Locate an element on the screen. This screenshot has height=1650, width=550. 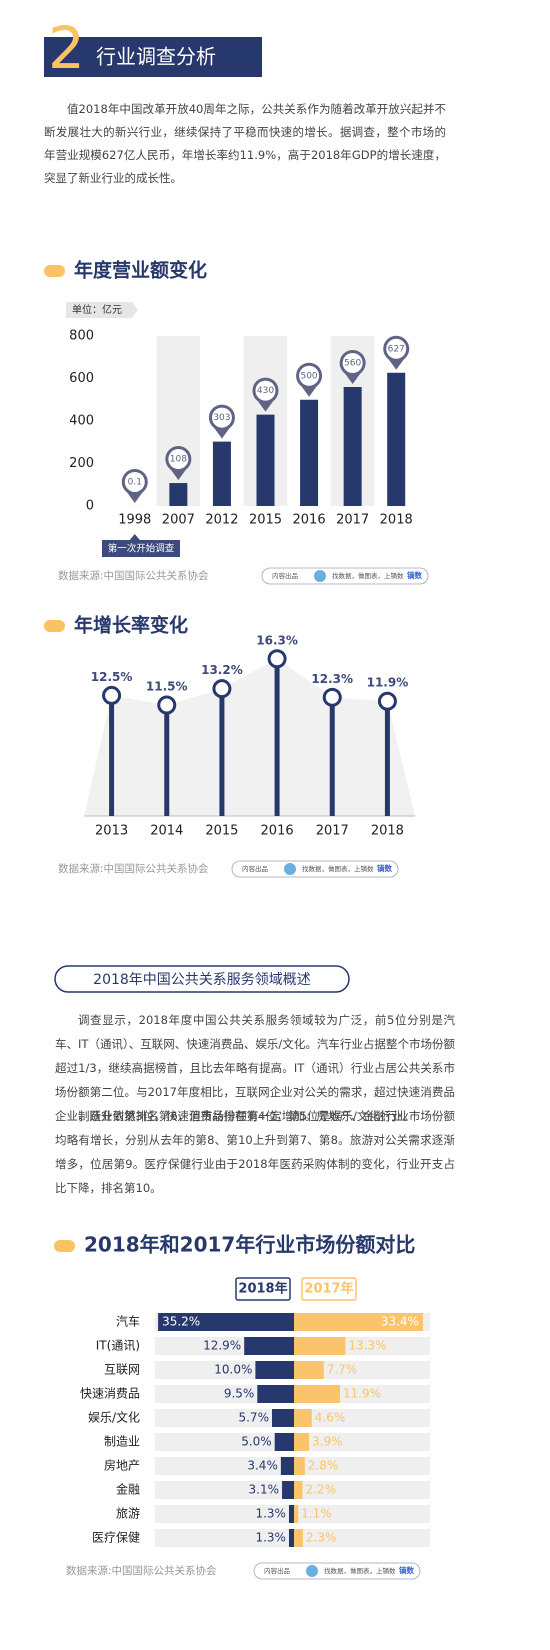
value-label: 5.7% is located at coordinates (253, 1418).